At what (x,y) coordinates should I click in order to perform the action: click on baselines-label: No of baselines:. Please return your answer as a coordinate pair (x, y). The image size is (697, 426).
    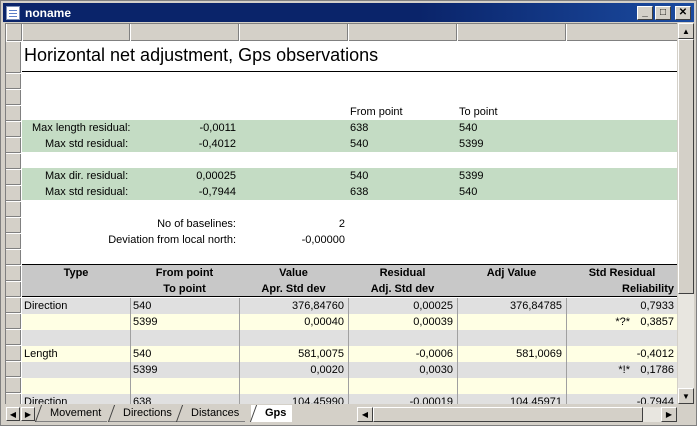
    Looking at the image, I should click on (196, 224).